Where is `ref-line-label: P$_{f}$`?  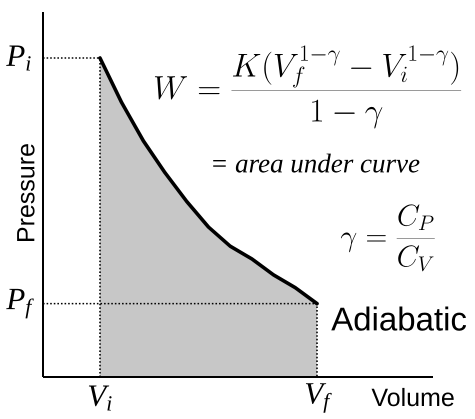
ref-line-label: P$_{f}$ is located at coordinates (20, 303).